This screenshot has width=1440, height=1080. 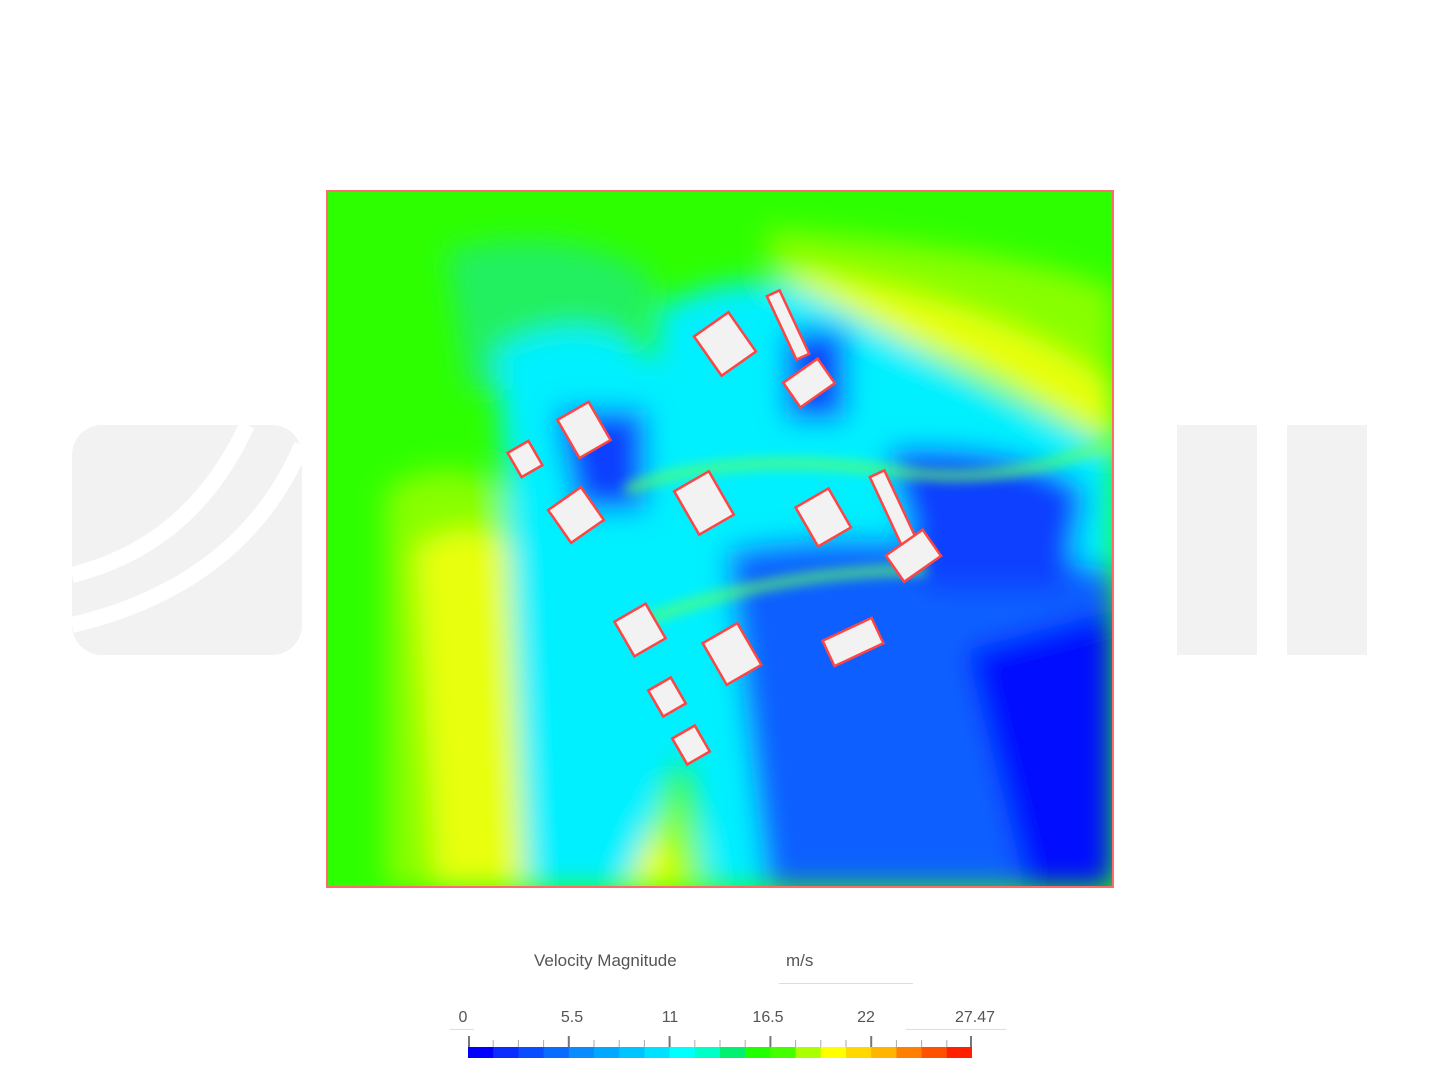 I want to click on tick-label: 27.47, so click(x=975, y=1017).